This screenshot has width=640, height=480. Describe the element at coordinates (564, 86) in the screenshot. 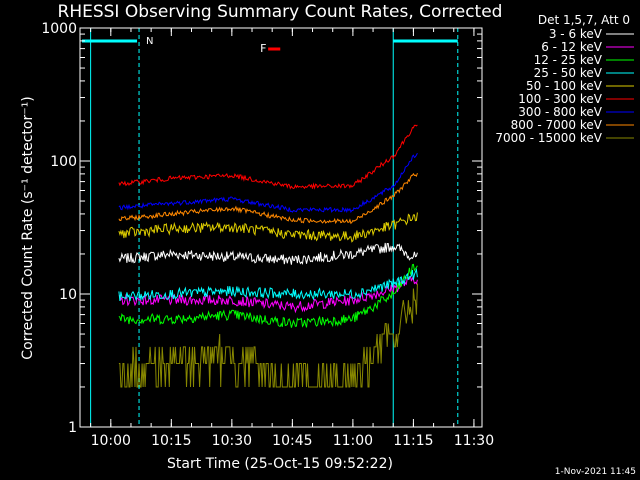

I see `legend-label: 50 - 100 keV` at that location.